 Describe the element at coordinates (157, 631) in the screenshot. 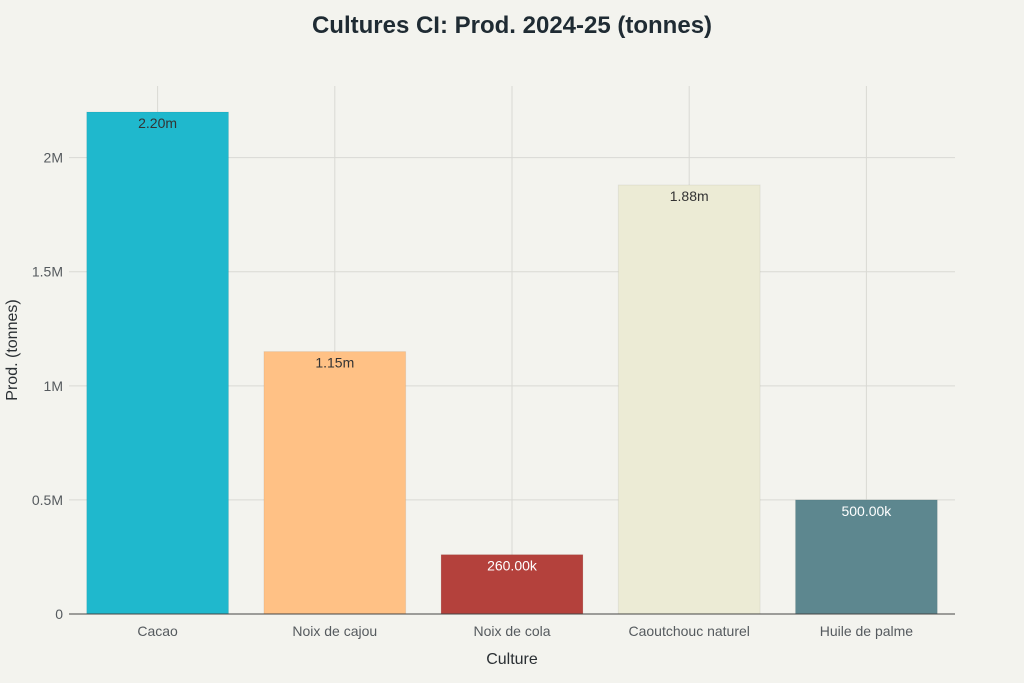

I see `x-tick-label: Cacao` at that location.